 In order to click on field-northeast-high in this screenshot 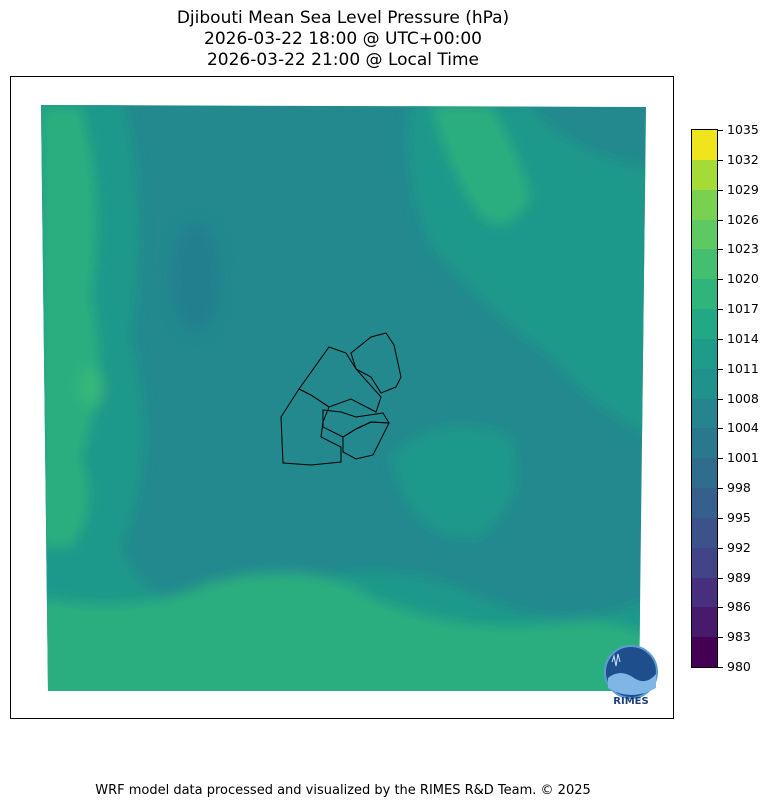, I will do `click(481, 164)`.